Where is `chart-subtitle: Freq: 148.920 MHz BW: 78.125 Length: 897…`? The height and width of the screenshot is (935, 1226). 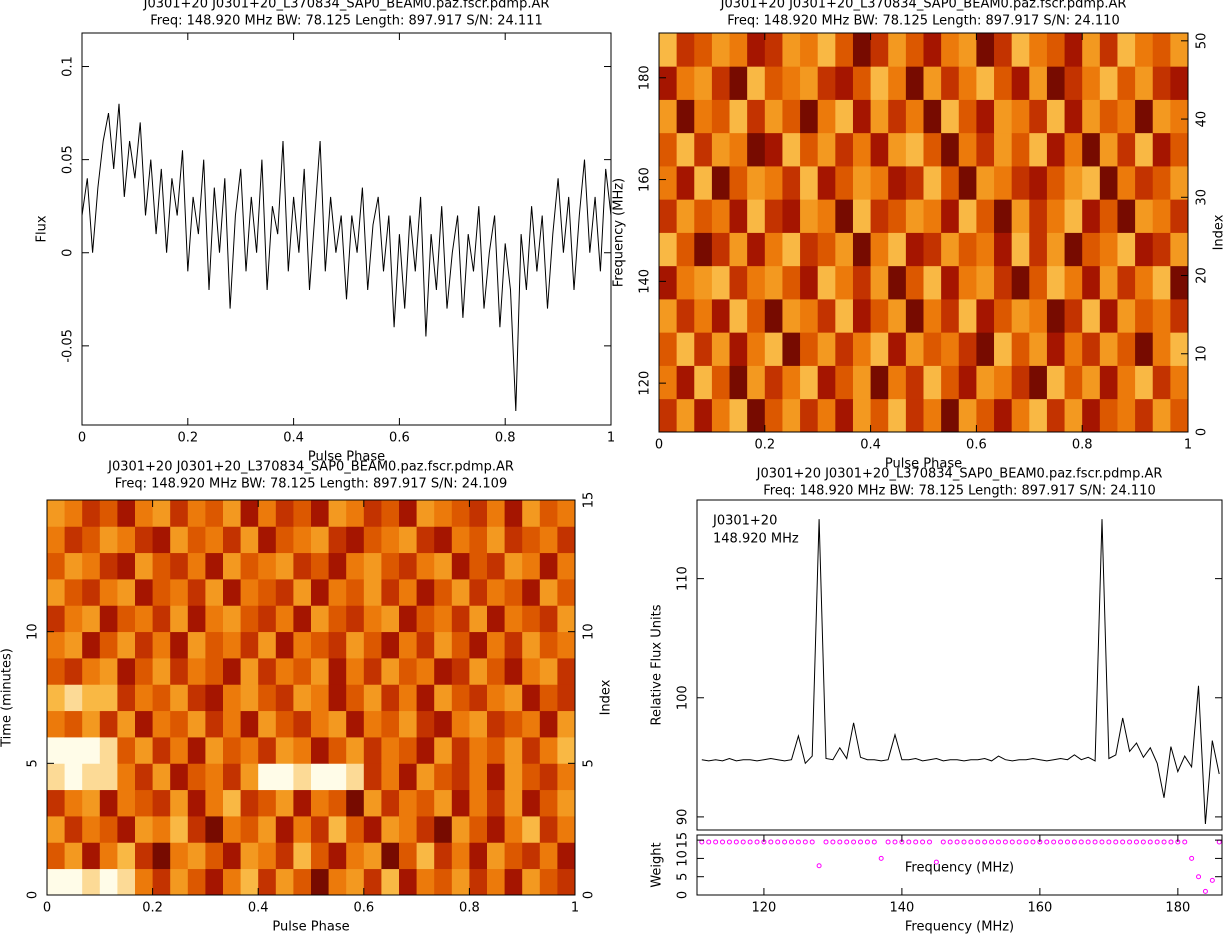 chart-subtitle: Freq: 148.920 MHz BW: 78.125 Length: 897… is located at coordinates (346, 21).